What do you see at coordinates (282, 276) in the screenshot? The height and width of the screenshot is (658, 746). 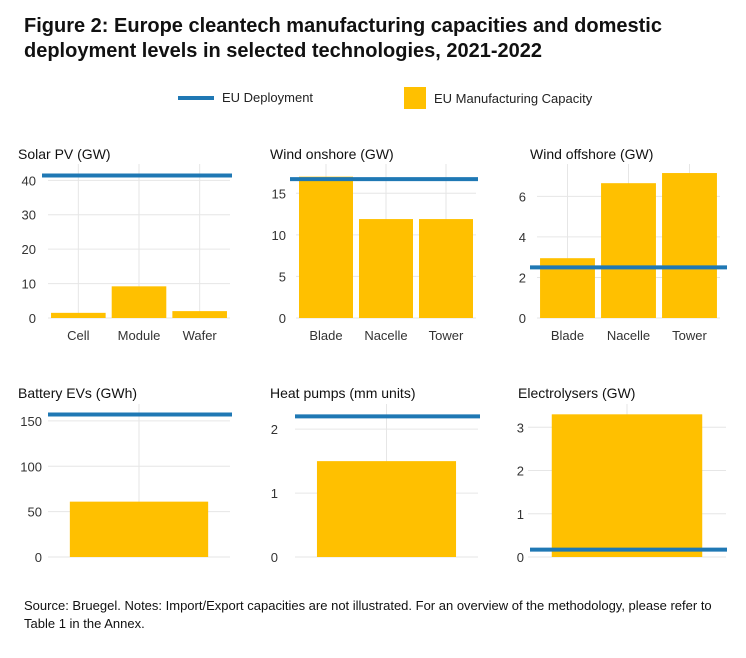 I see `y-tick-label: 5` at bounding box center [282, 276].